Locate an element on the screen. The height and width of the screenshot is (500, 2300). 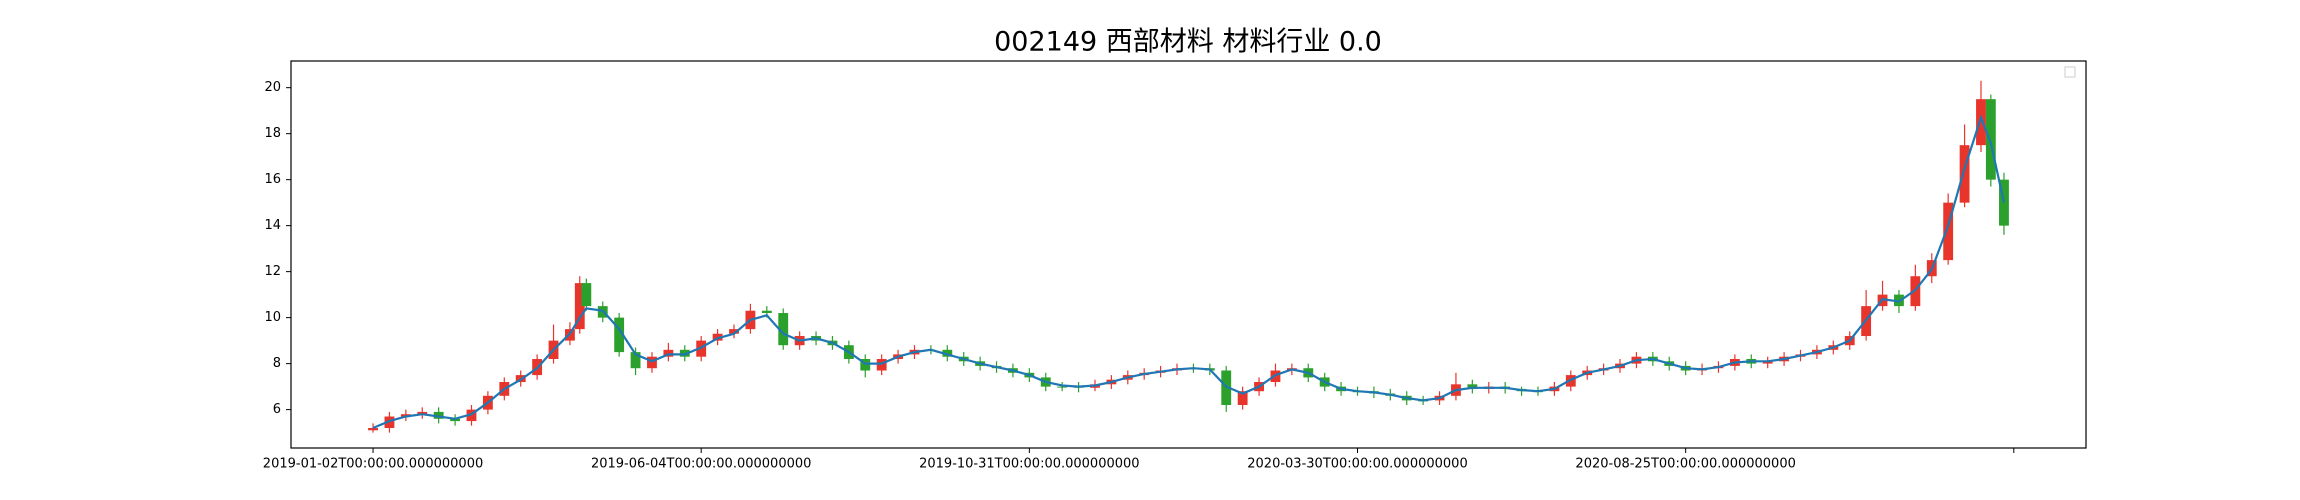
y-tick-label: 8 is located at coordinates (277, 363).